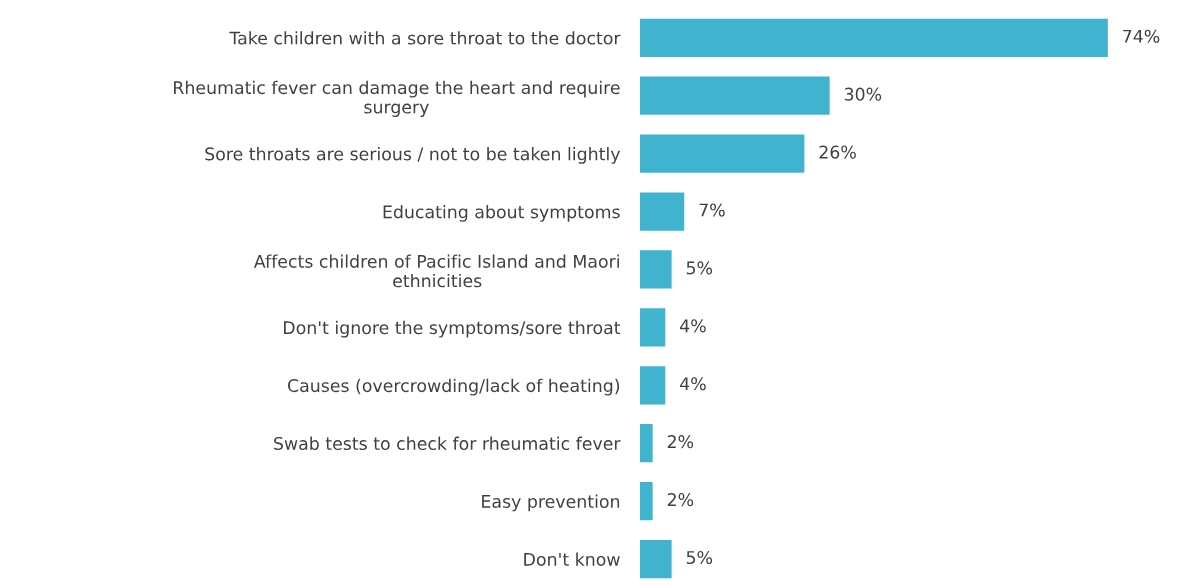 This screenshot has height=588, width=1185. I want to click on data-label: 26%, so click(837, 152).